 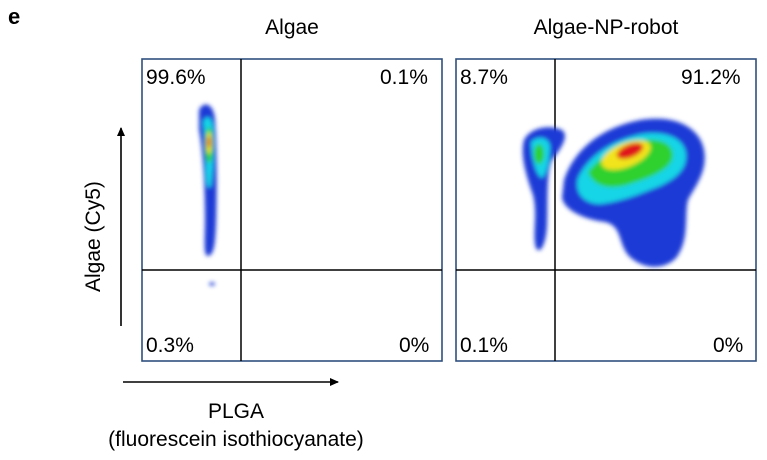 What do you see at coordinates (484, 345) in the screenshot?
I see `quadrant-bottom-left-algae-np-robot: 0.1%` at bounding box center [484, 345].